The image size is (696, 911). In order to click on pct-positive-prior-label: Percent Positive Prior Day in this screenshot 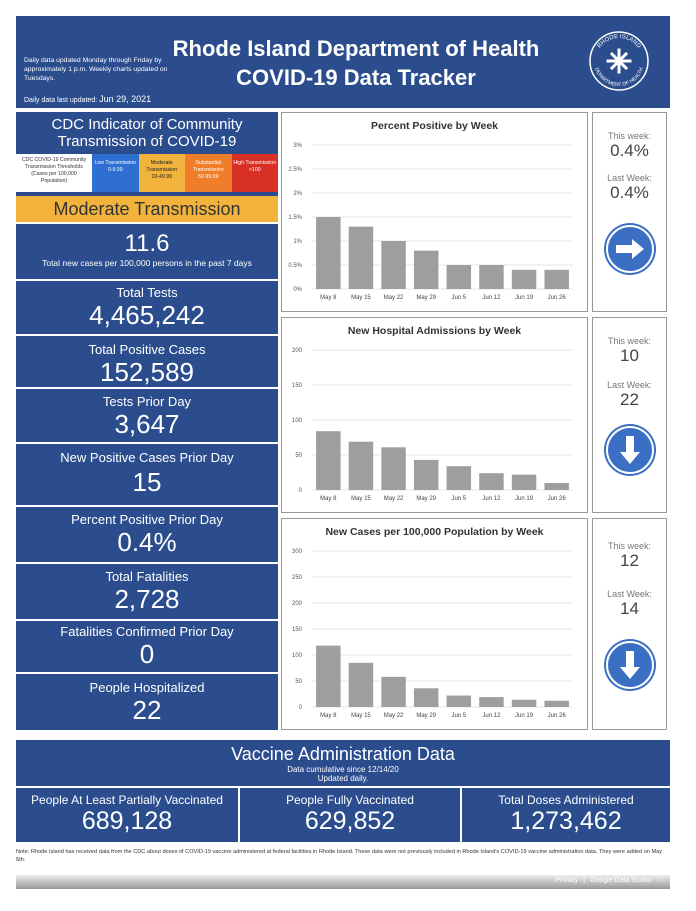, I will do `click(147, 519)`.